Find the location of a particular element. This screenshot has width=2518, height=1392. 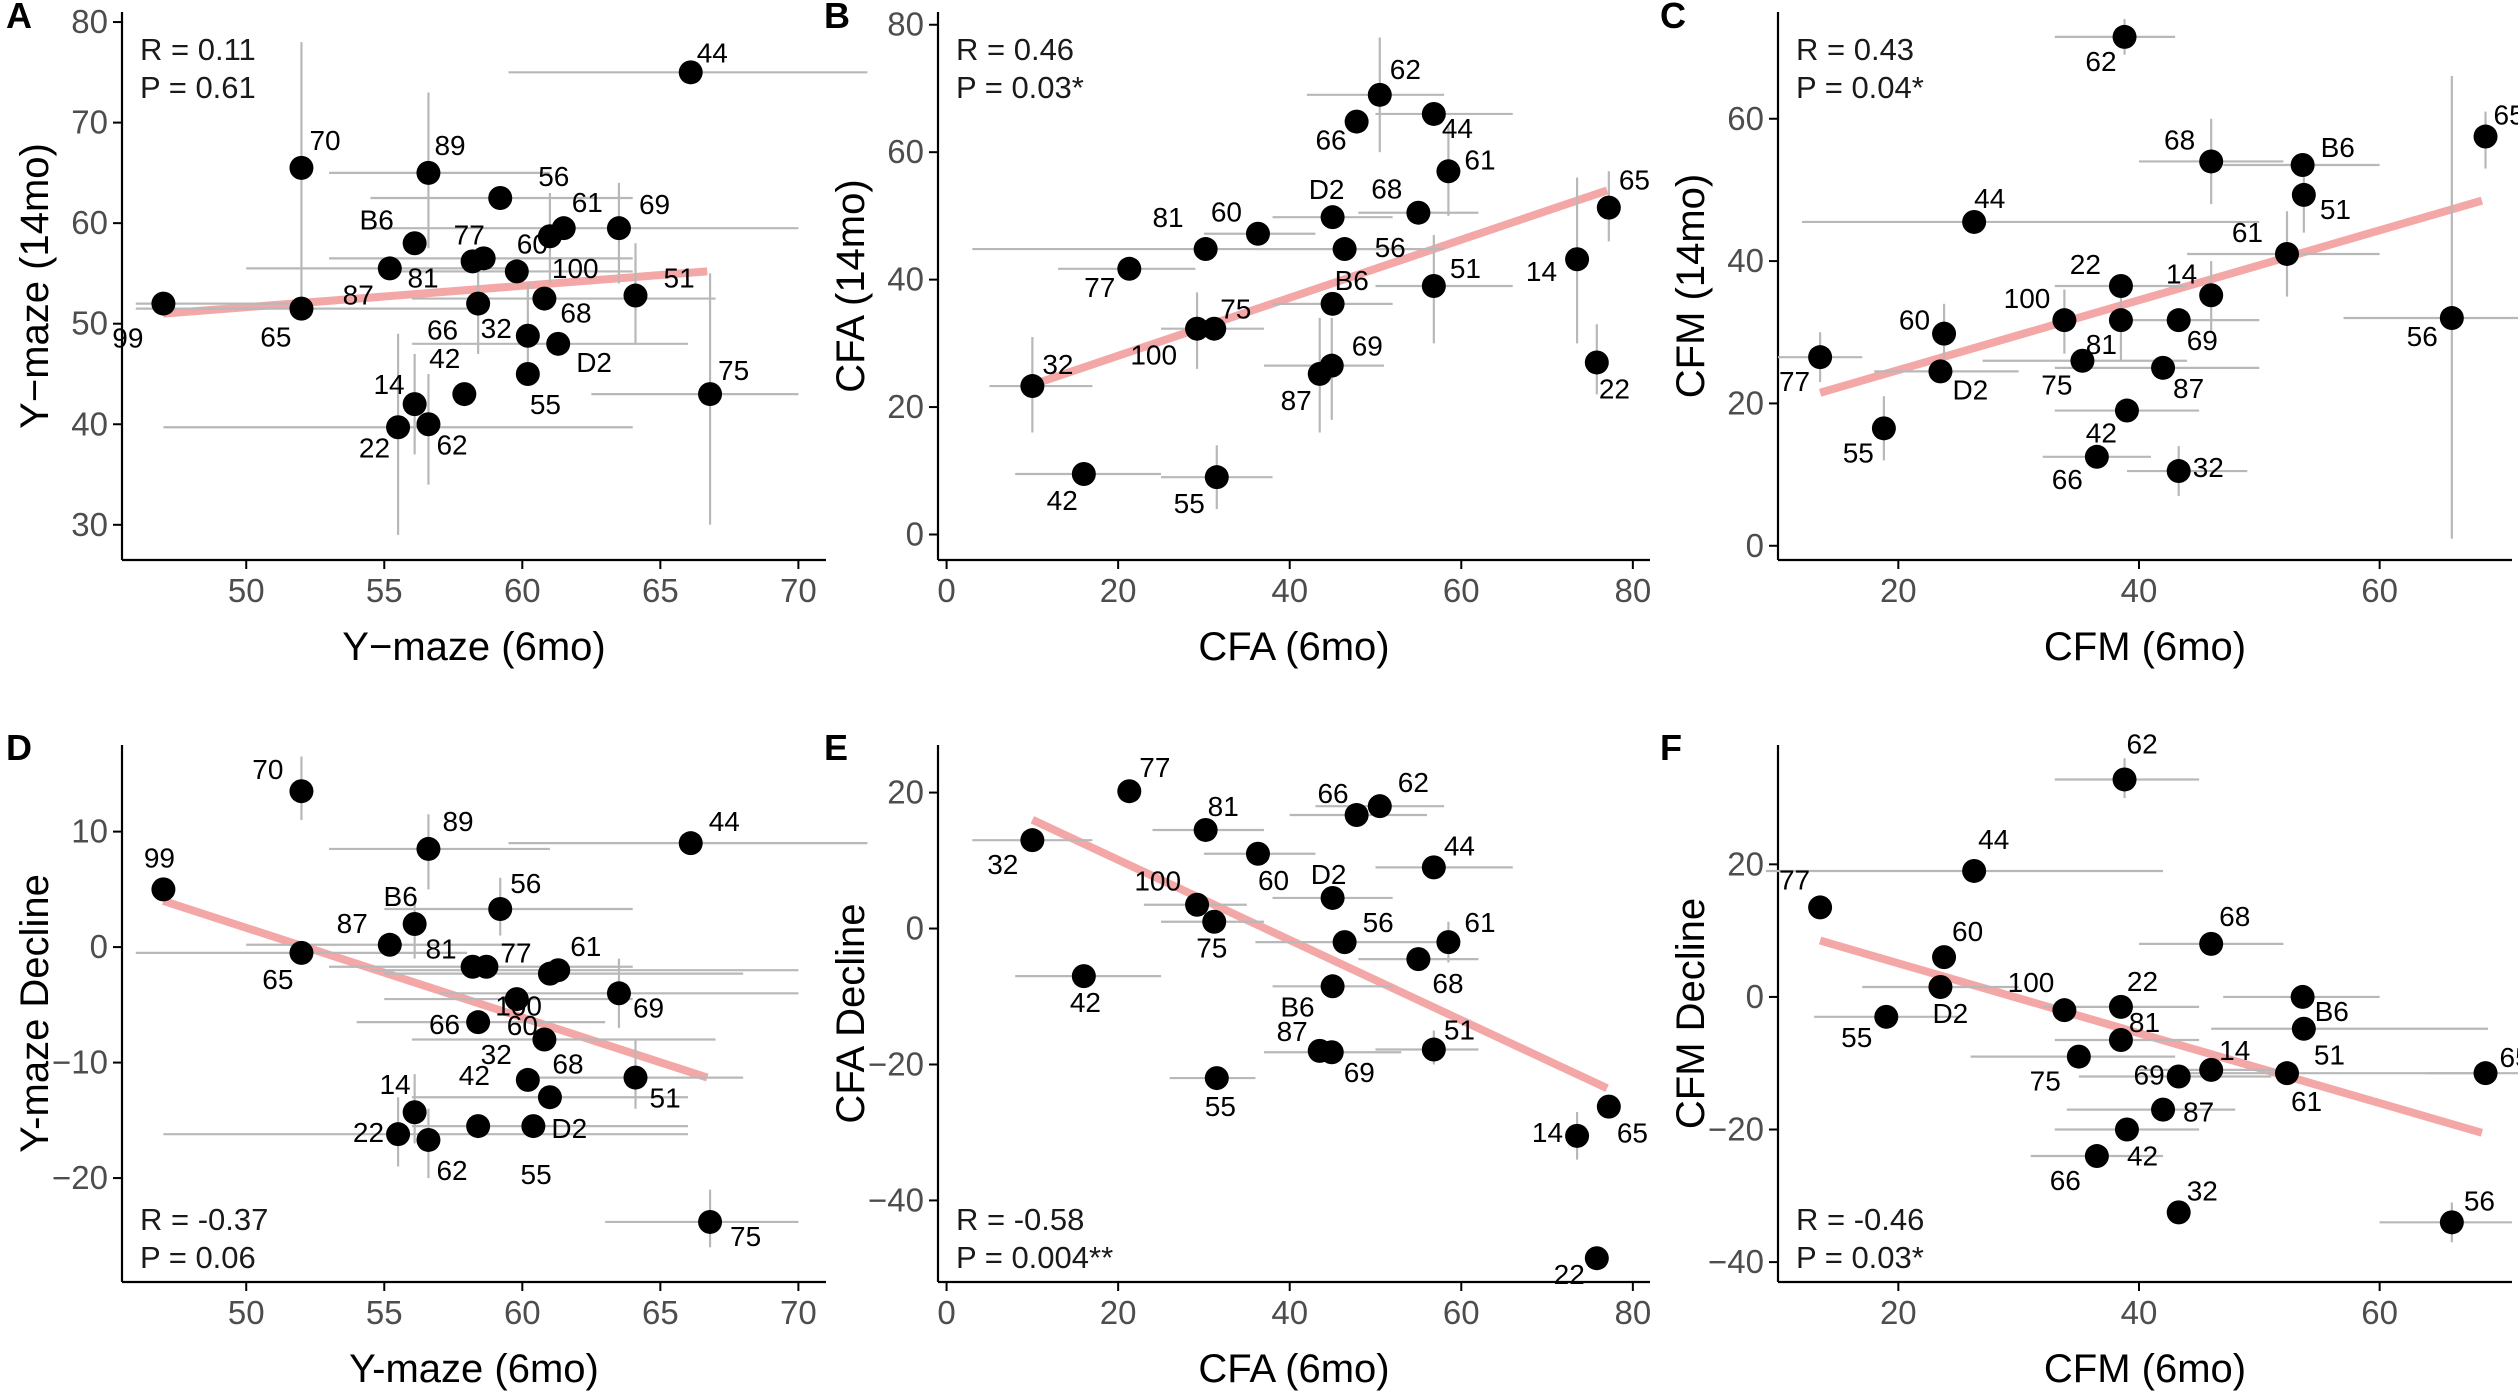

y-tick-label: 70 is located at coordinates (89, 122).